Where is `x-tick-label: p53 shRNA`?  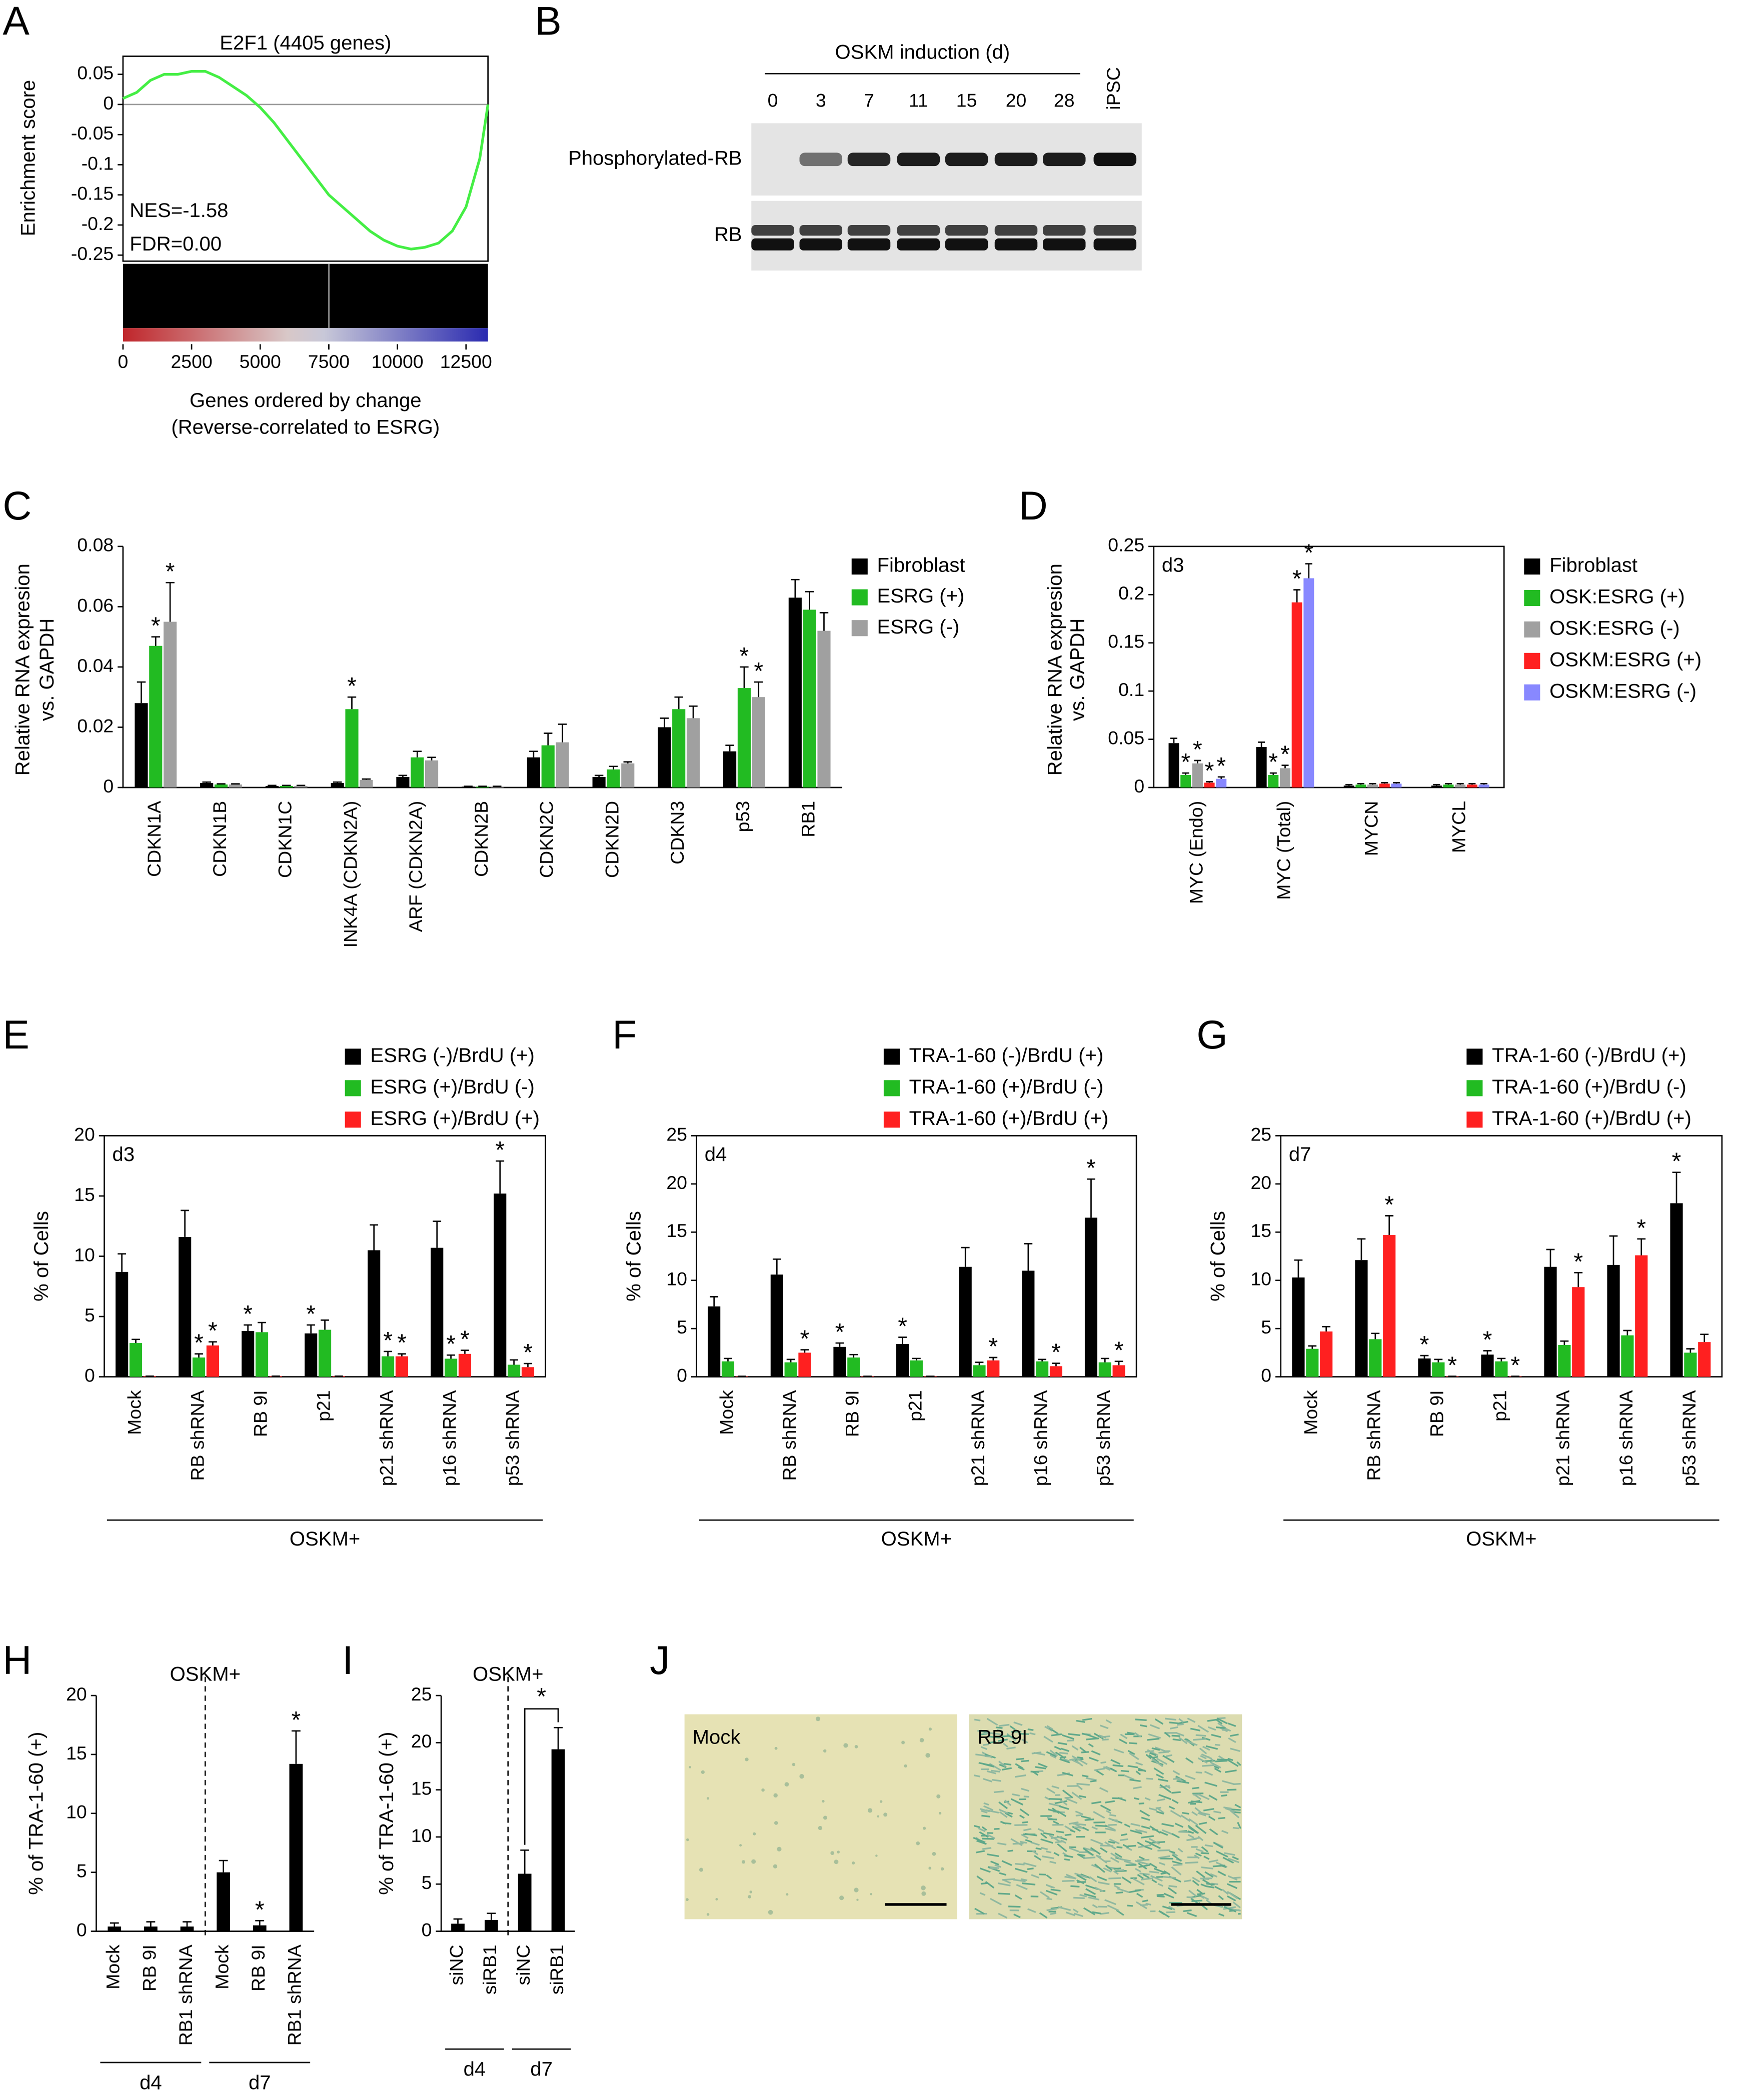 x-tick-label: p53 shRNA is located at coordinates (1688, 1438).